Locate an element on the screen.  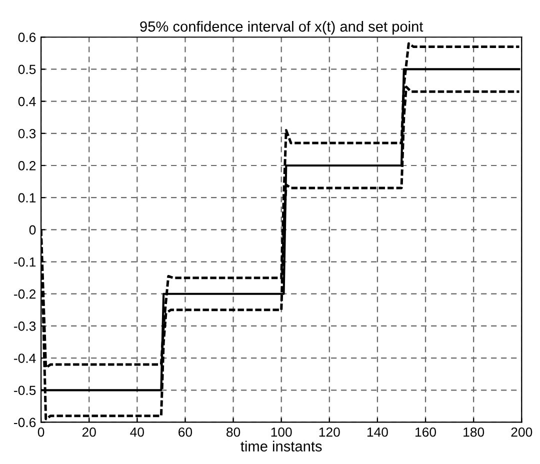
x-tick-label: 0 is located at coordinates (41, 432).